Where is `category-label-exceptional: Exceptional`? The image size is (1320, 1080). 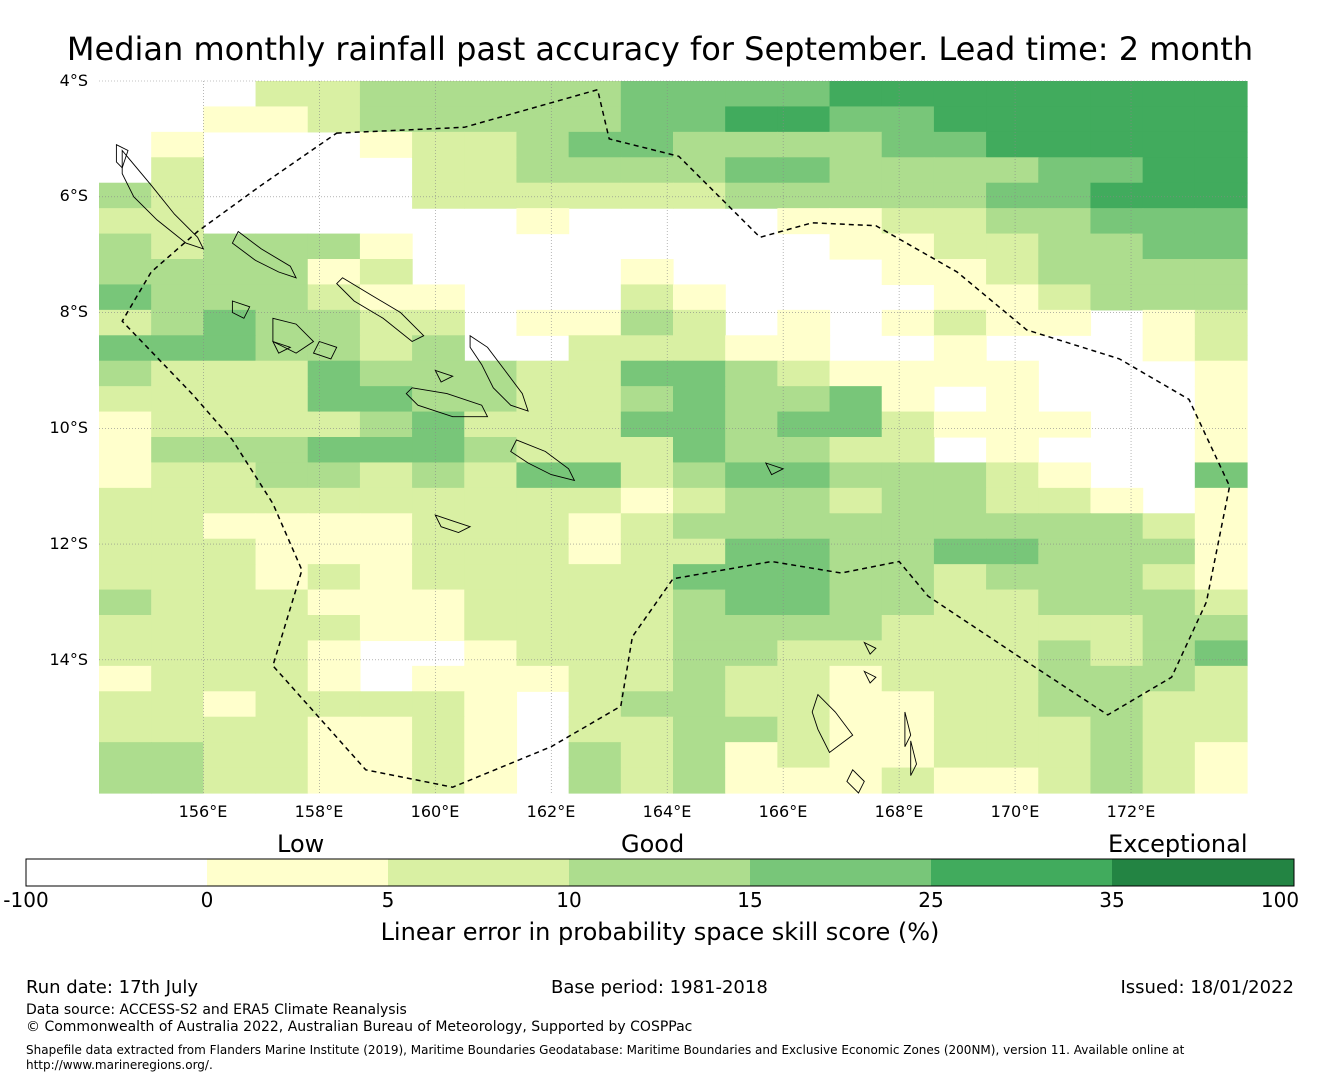 category-label-exceptional: Exceptional is located at coordinates (1178, 844).